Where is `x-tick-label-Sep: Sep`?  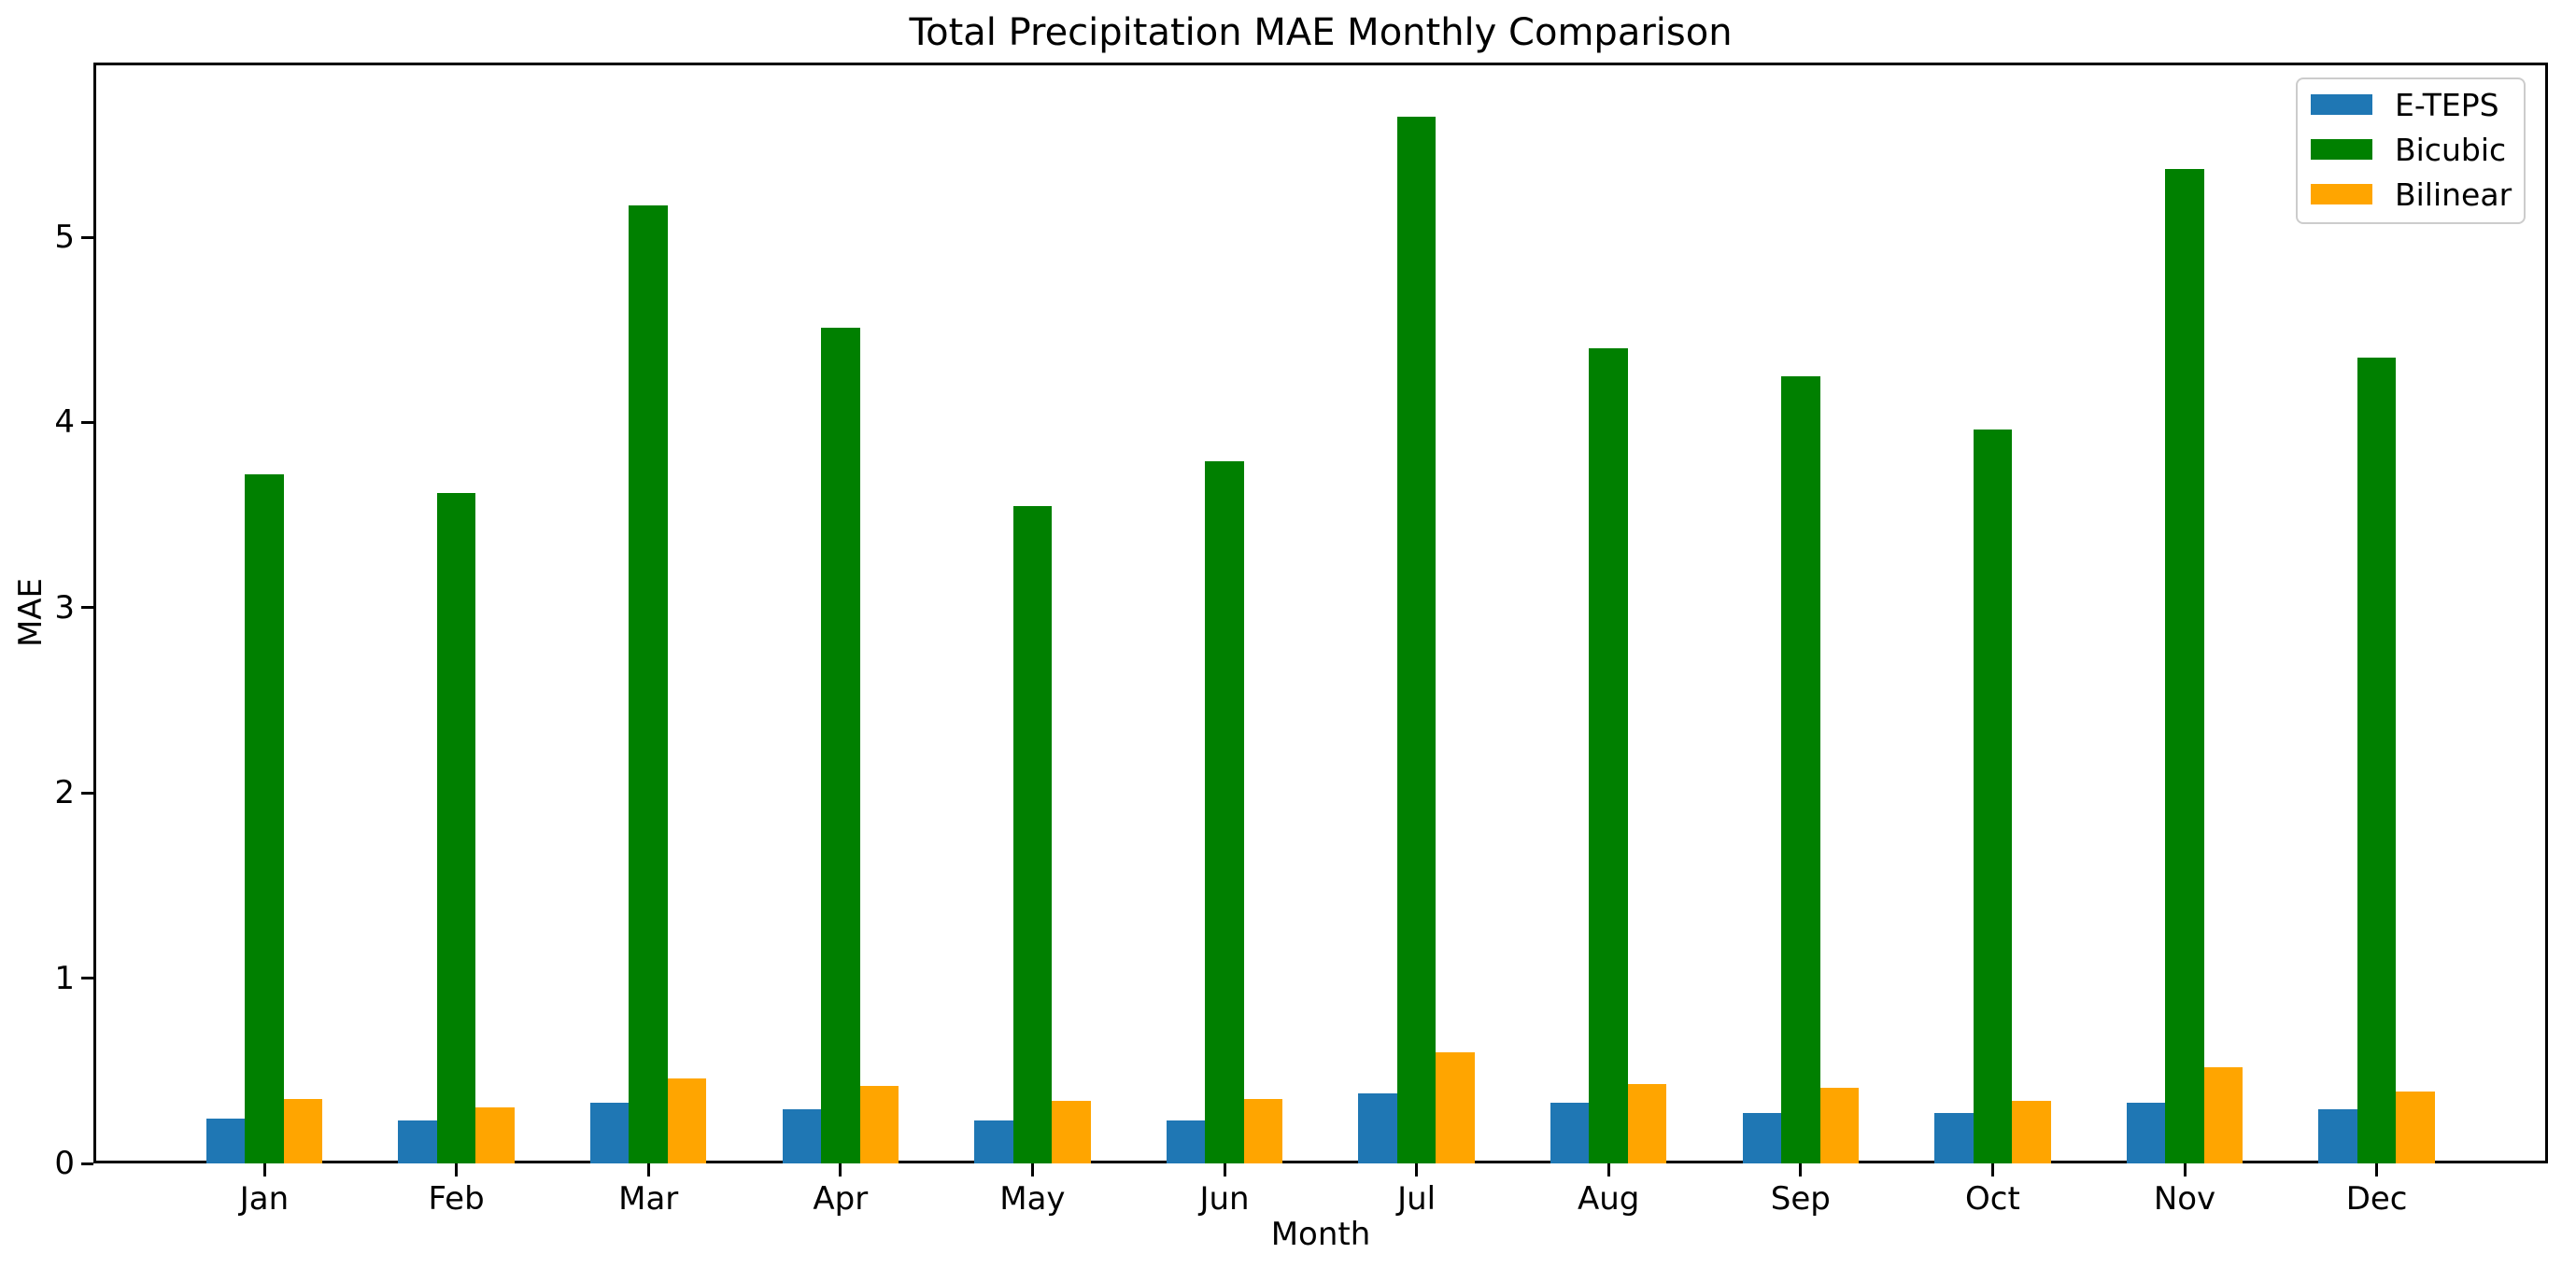 x-tick-label-Sep: Sep is located at coordinates (1800, 1199).